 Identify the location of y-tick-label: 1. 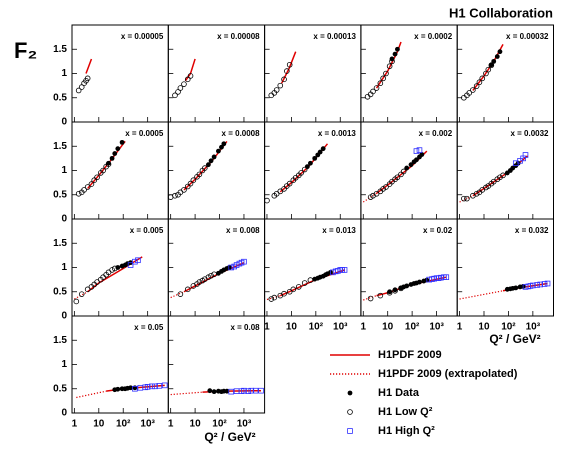
(64, 267).